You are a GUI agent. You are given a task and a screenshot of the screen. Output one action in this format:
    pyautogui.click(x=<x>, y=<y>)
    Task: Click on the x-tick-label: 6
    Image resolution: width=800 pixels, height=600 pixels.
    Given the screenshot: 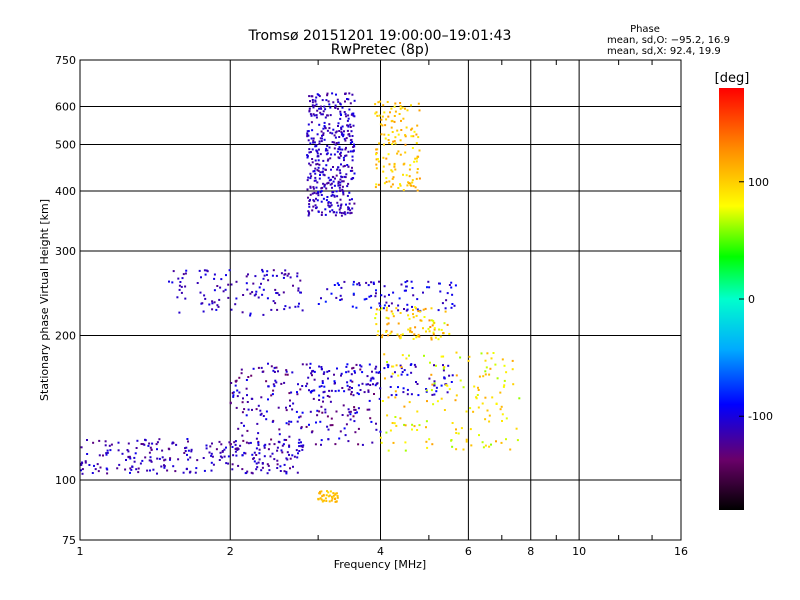 What is the action you would take?
    pyautogui.click(x=468, y=551)
    